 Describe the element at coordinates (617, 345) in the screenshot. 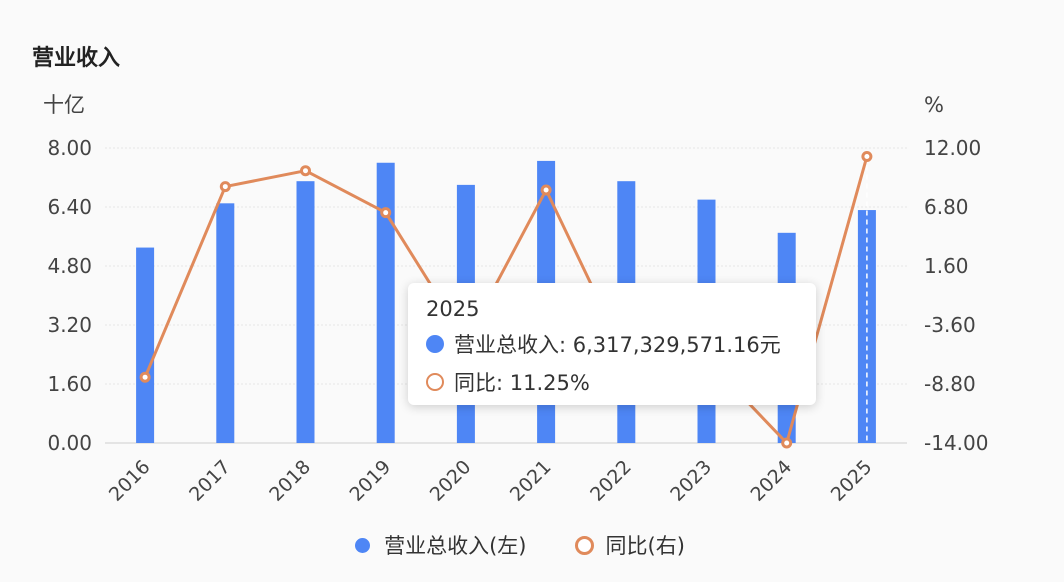

I see `tooltip-revenue-text: 营业总收入: 6,317,329,571.16元` at that location.